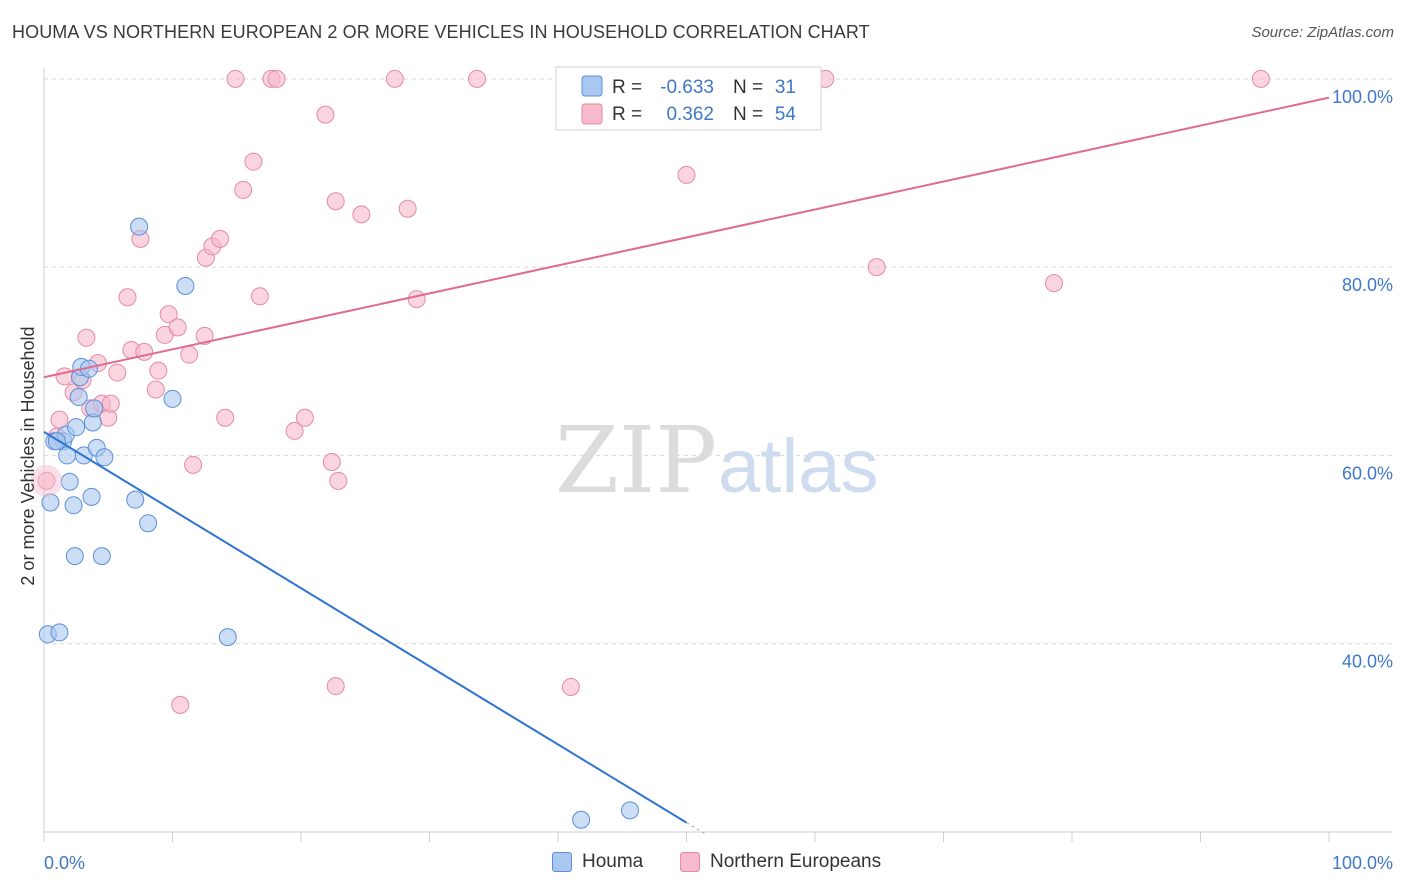  Describe the element at coordinates (786, 114) in the screenshot. I see `legend-n-value-ne: 54` at that location.